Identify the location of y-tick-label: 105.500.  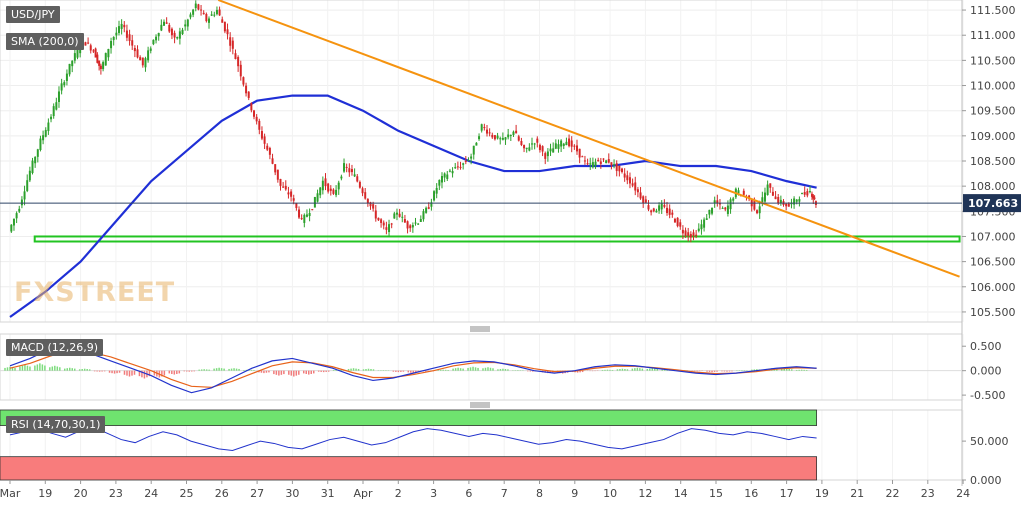
(993, 312).